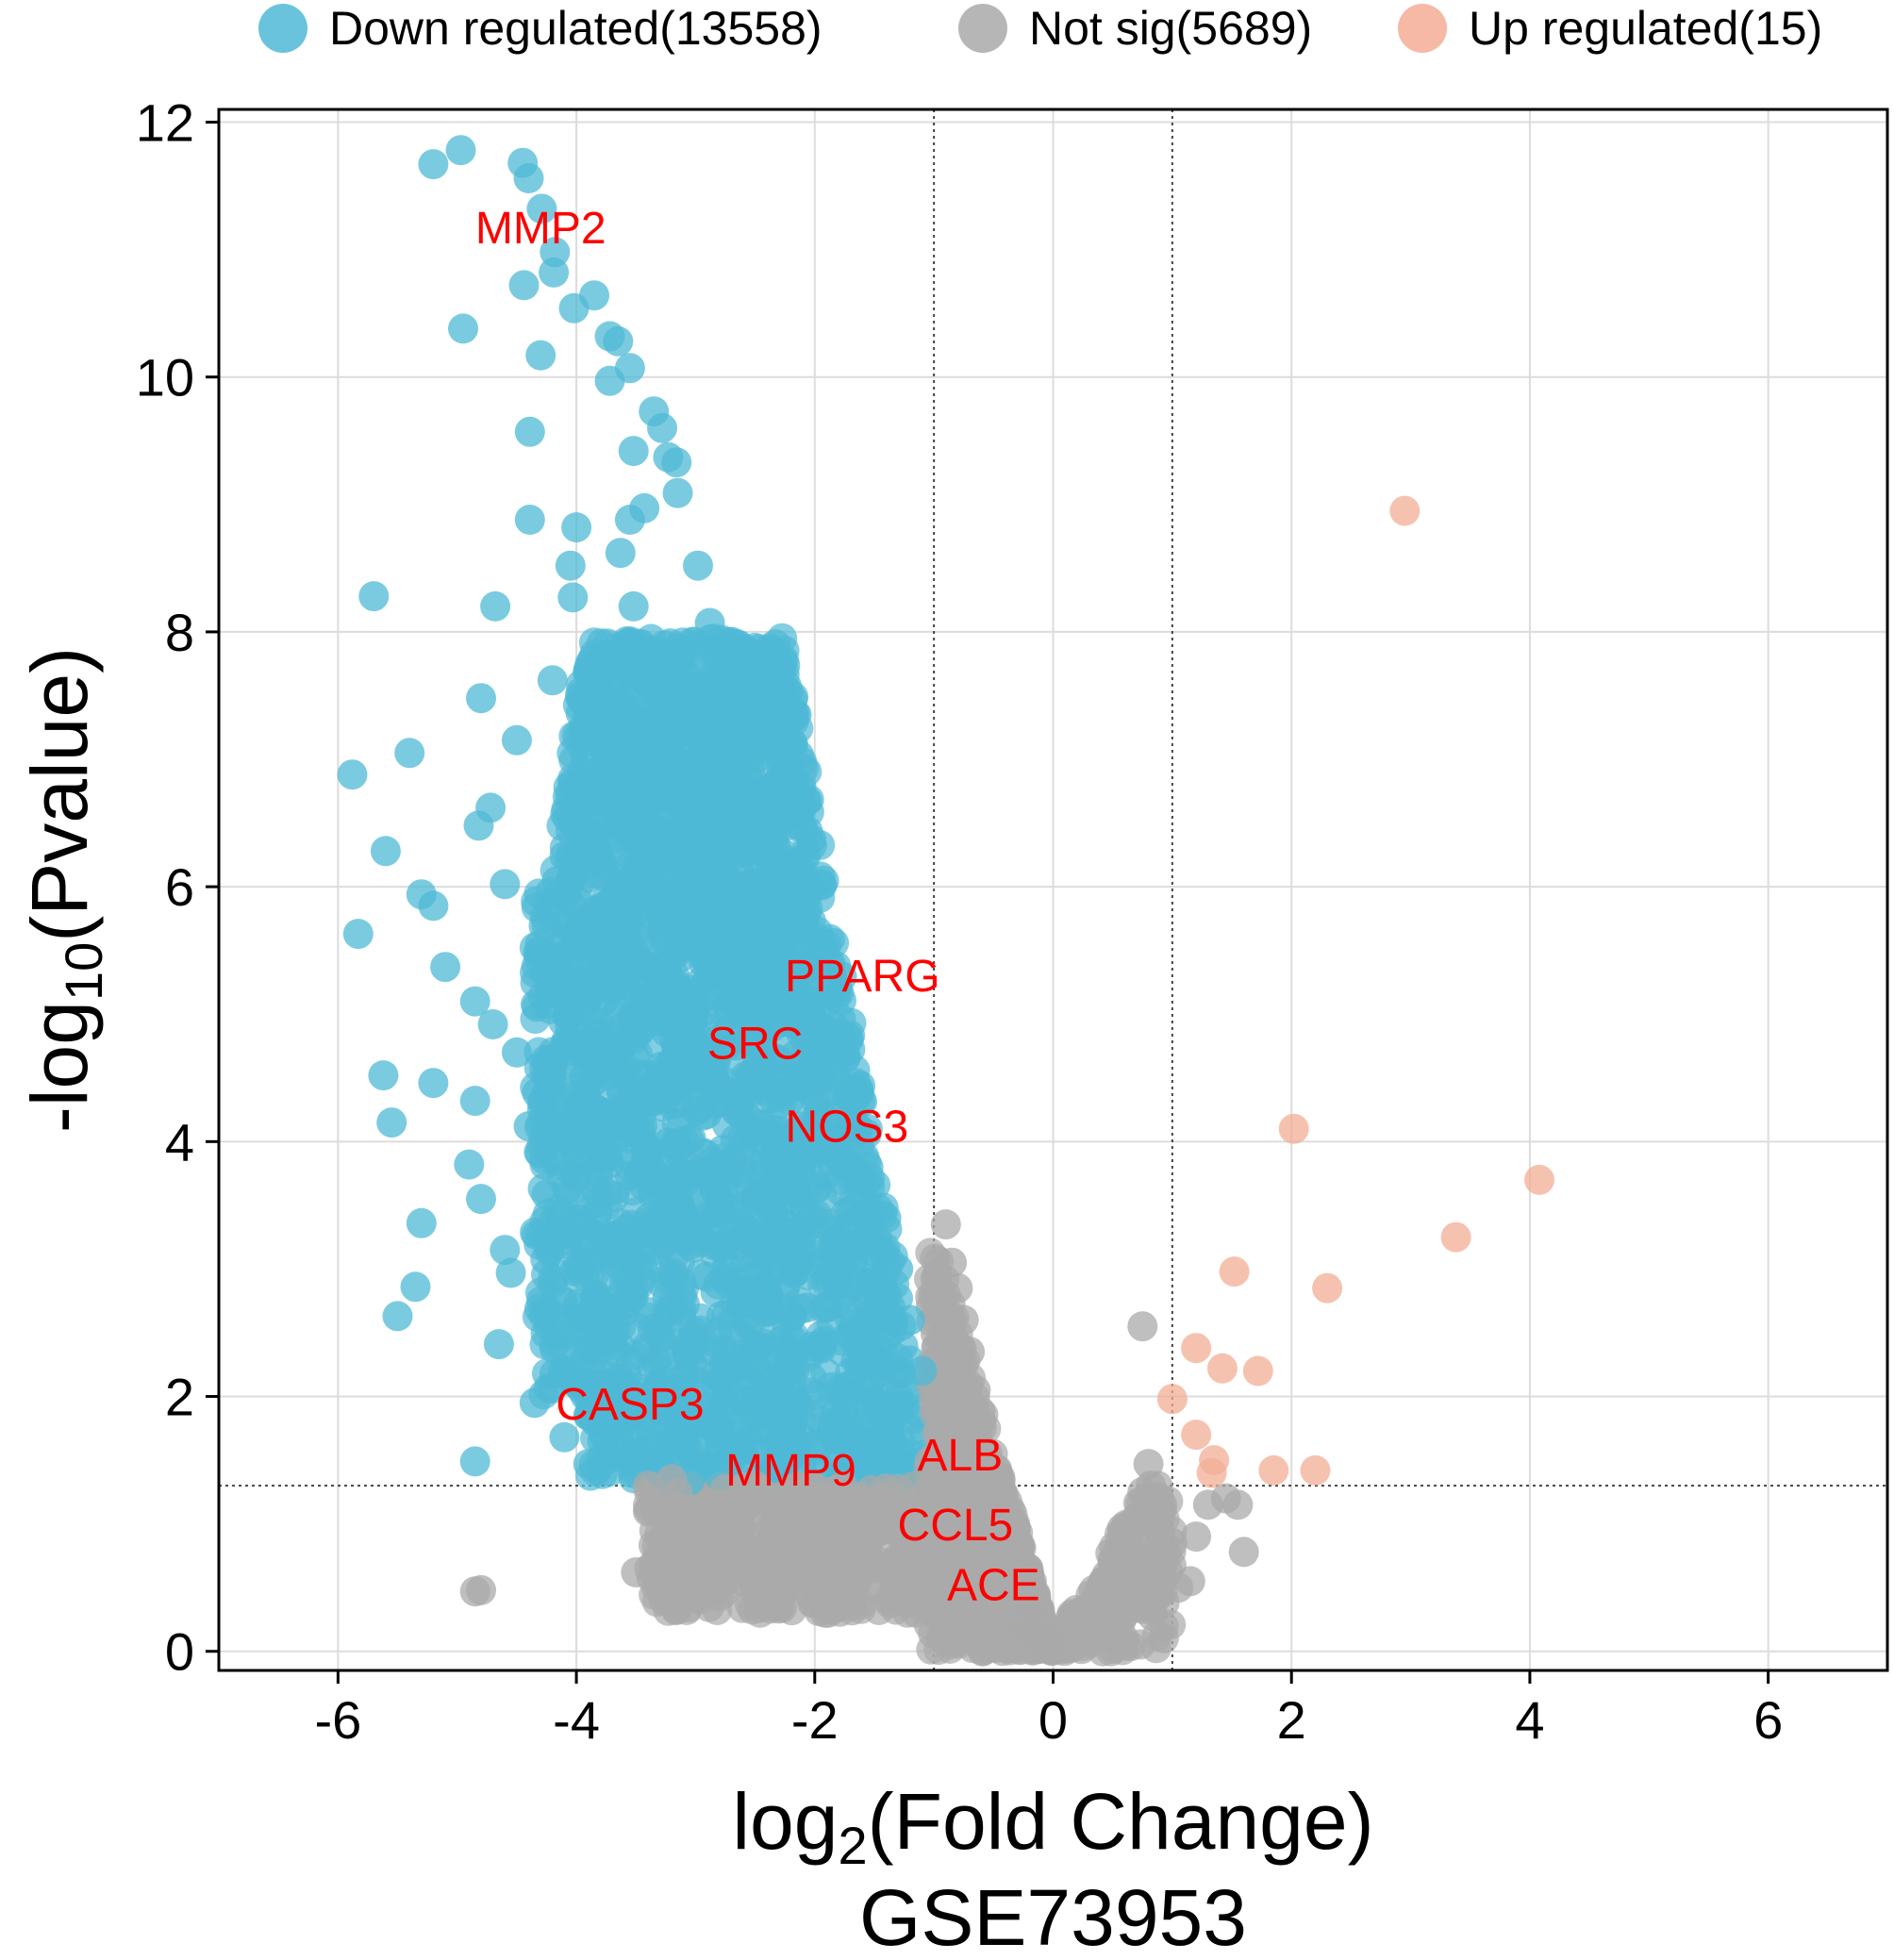  Describe the element at coordinates (961, 1456) in the screenshot. I see `gene-label-alb: ALB` at that location.